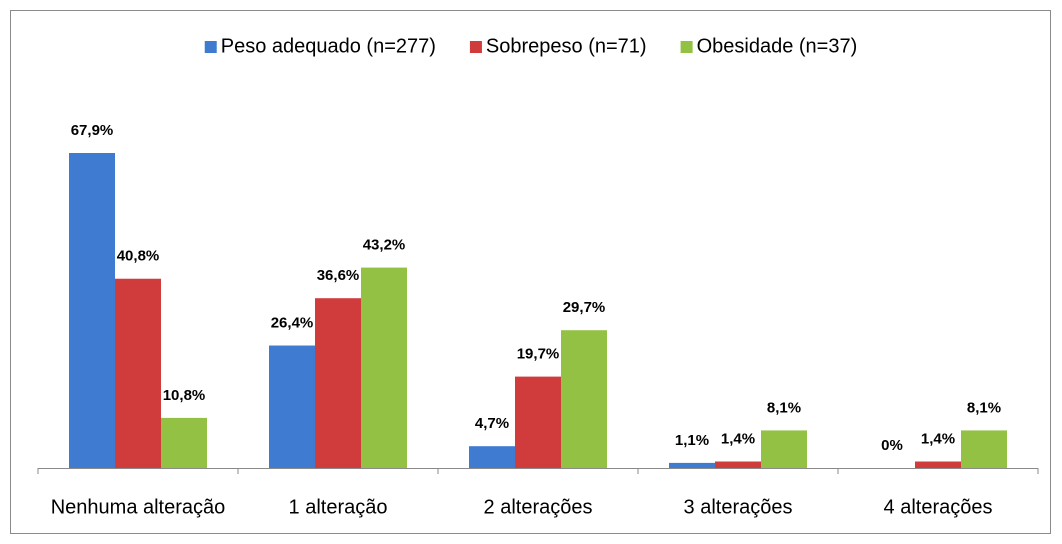  I want to click on value-label: 67,9%, so click(92, 130).